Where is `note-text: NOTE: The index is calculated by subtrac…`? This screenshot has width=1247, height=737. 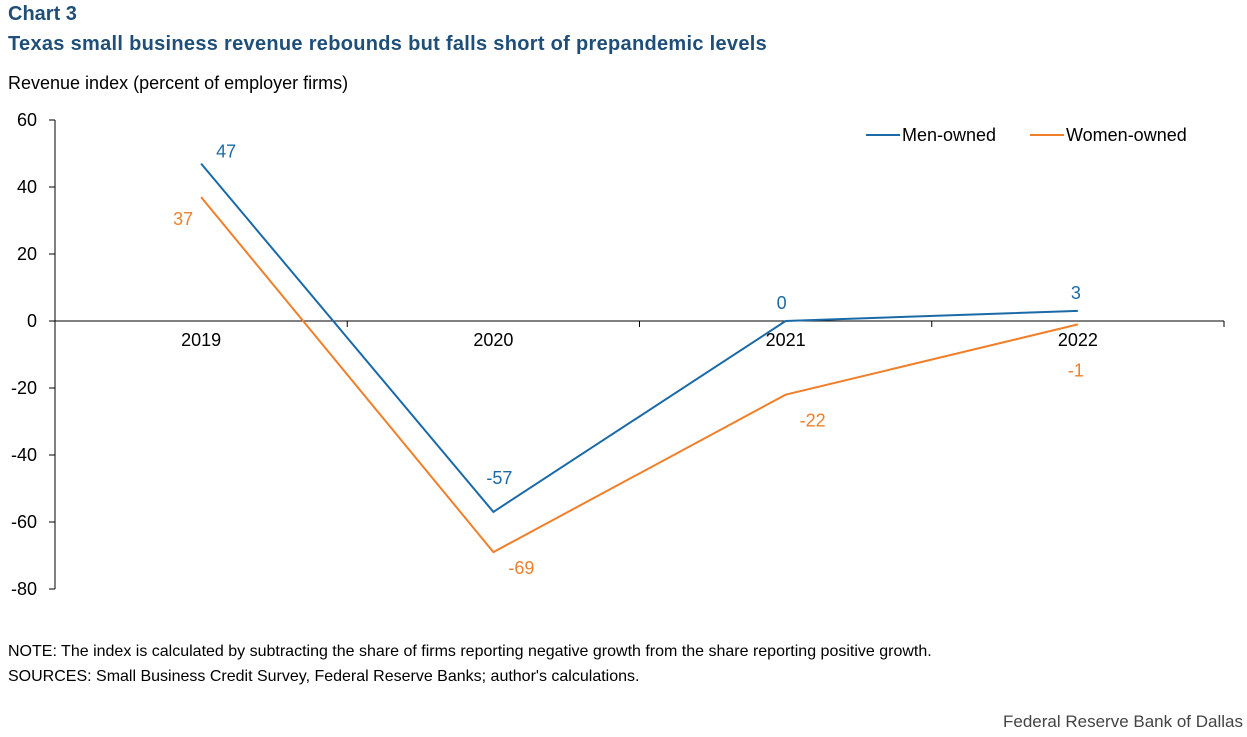 note-text: NOTE: The index is calculated by subtrac… is located at coordinates (470, 651).